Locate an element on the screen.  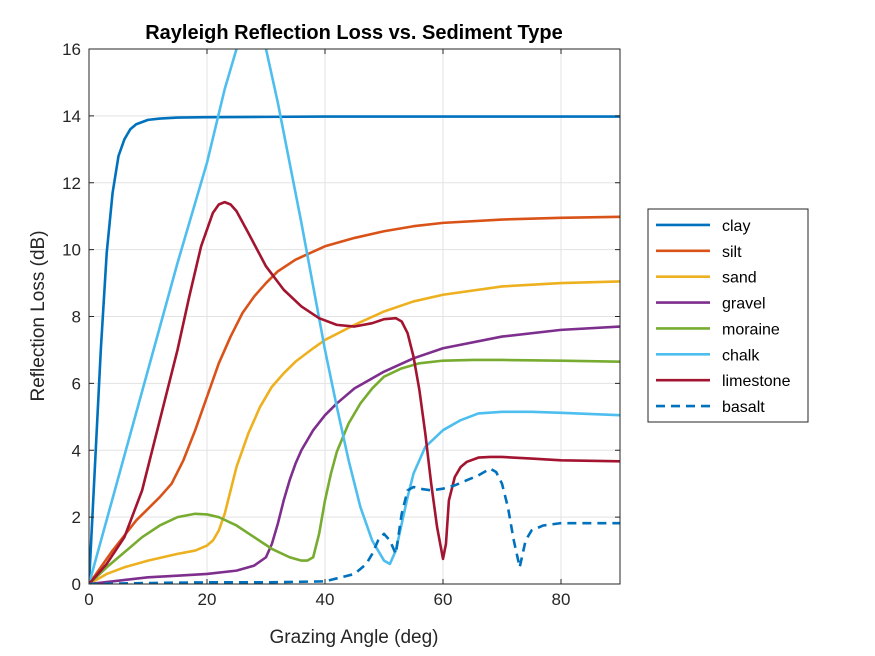
legend-label-basalt: basalt is located at coordinates (743, 407).